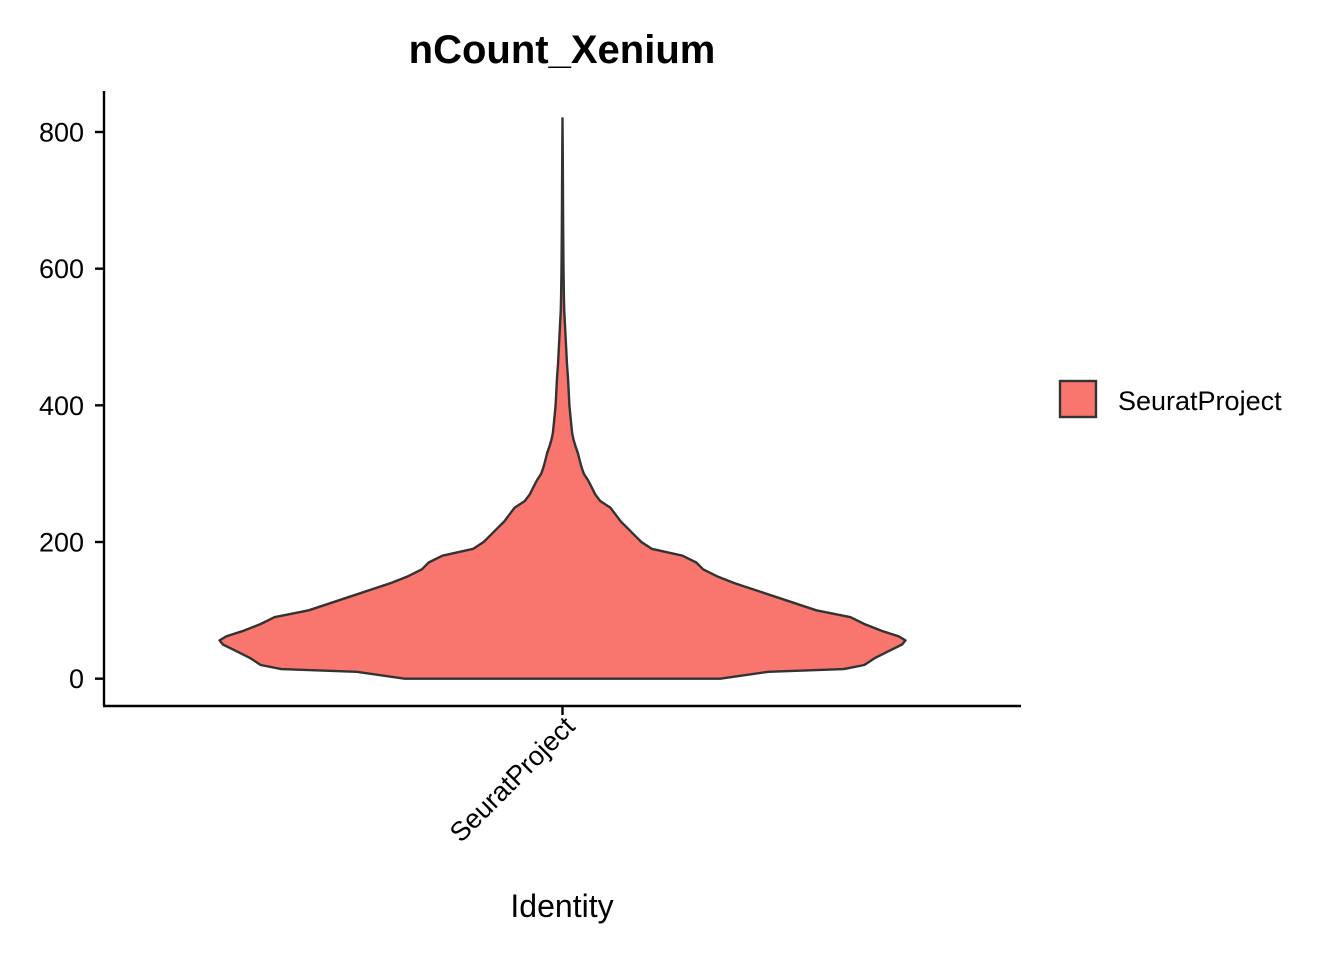 The image size is (1344, 960). What do you see at coordinates (1200, 401) in the screenshot?
I see `legend-label: SeuratProject` at bounding box center [1200, 401].